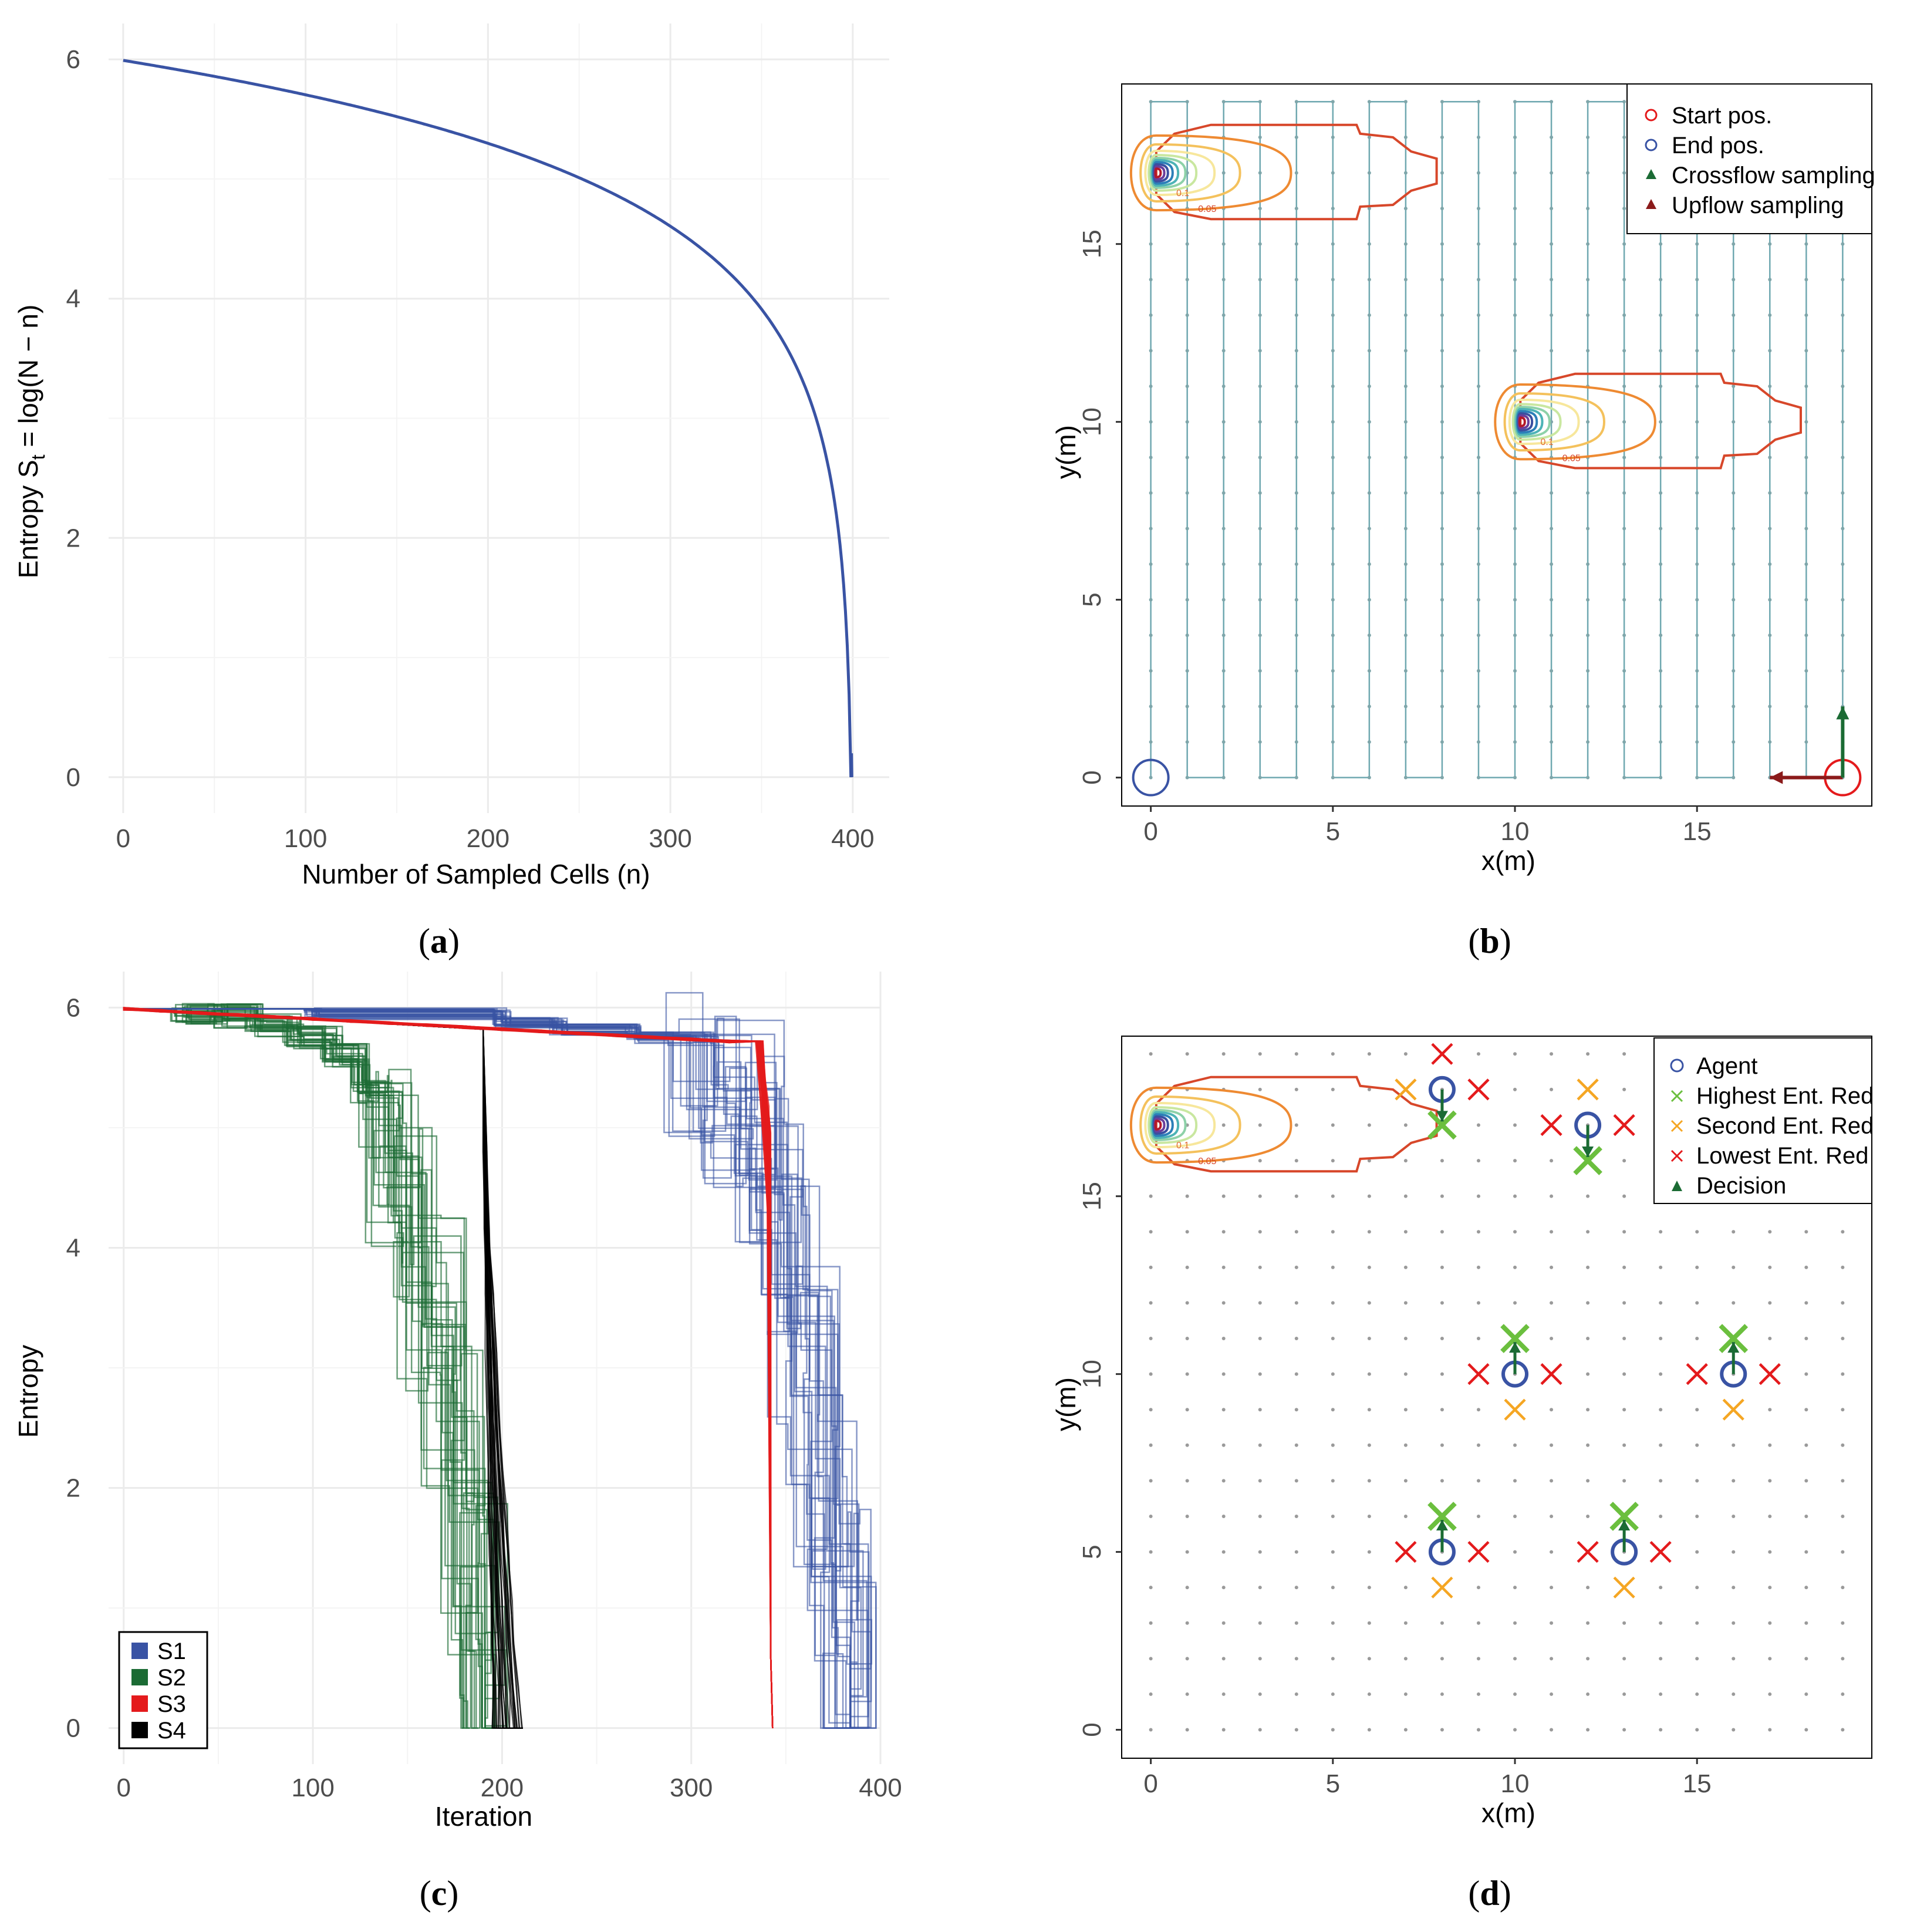 The image size is (1917, 1932). What do you see at coordinates (1733, 1409) in the screenshot?
I see `second-cross` at bounding box center [1733, 1409].